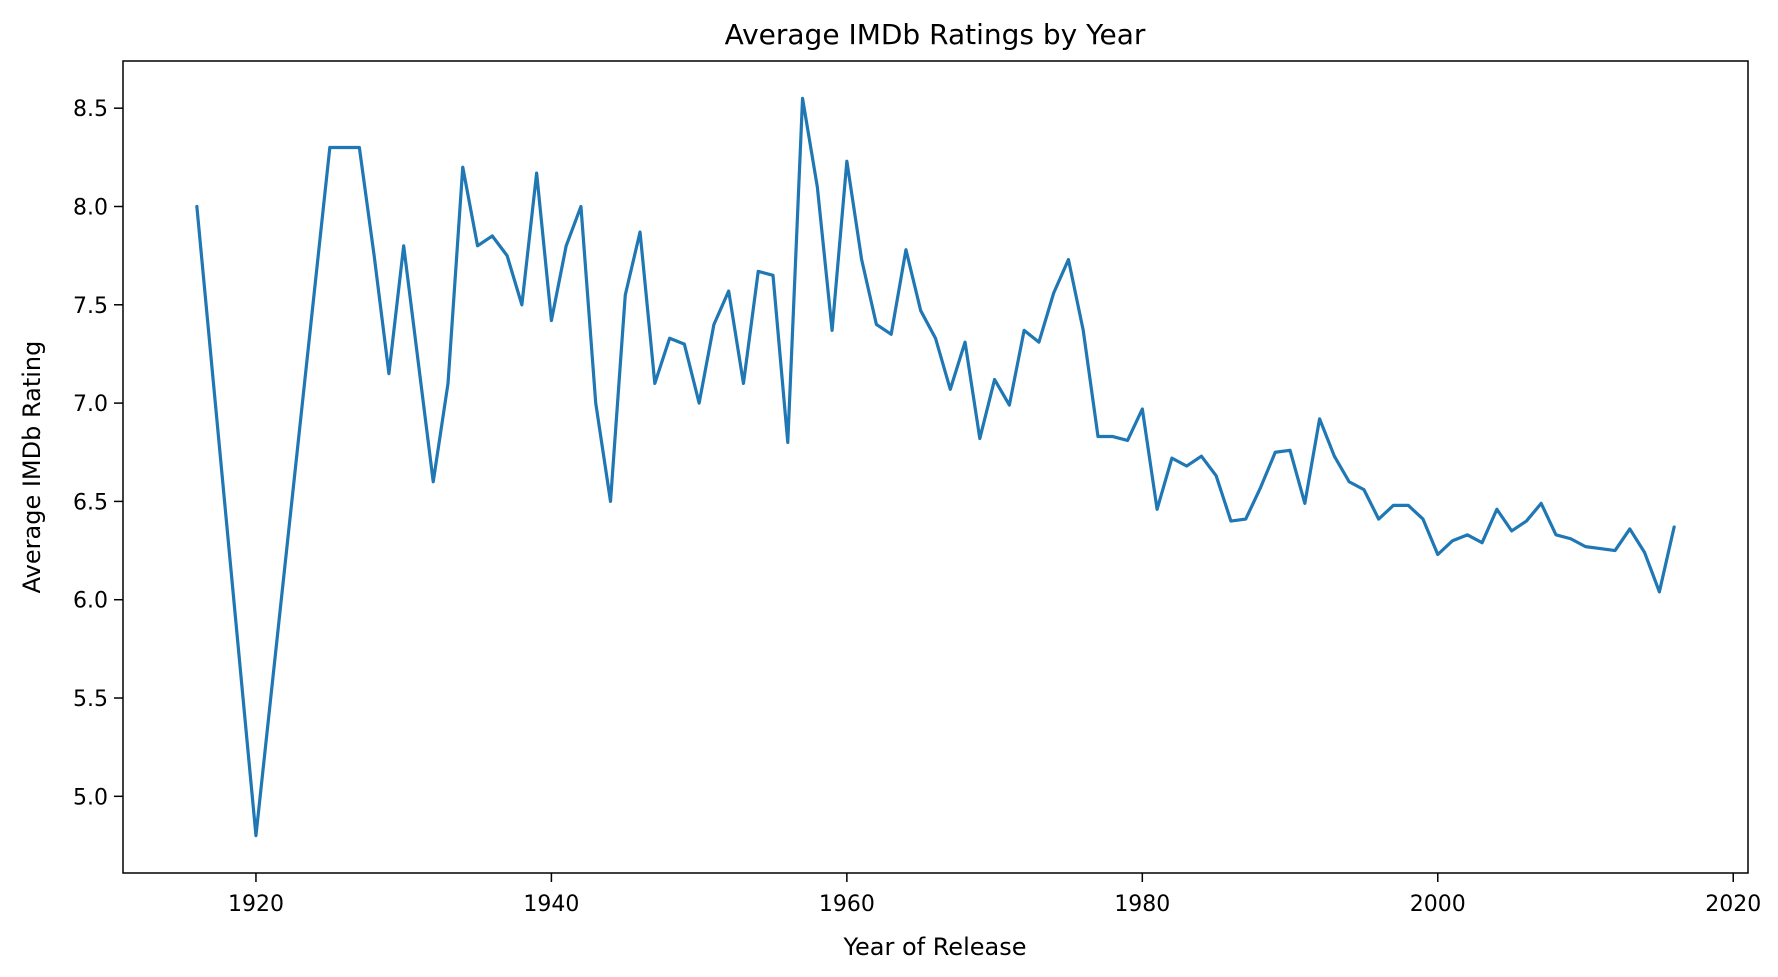  Describe the element at coordinates (551, 904) in the screenshot. I see `x-tick-label: 1940` at that location.